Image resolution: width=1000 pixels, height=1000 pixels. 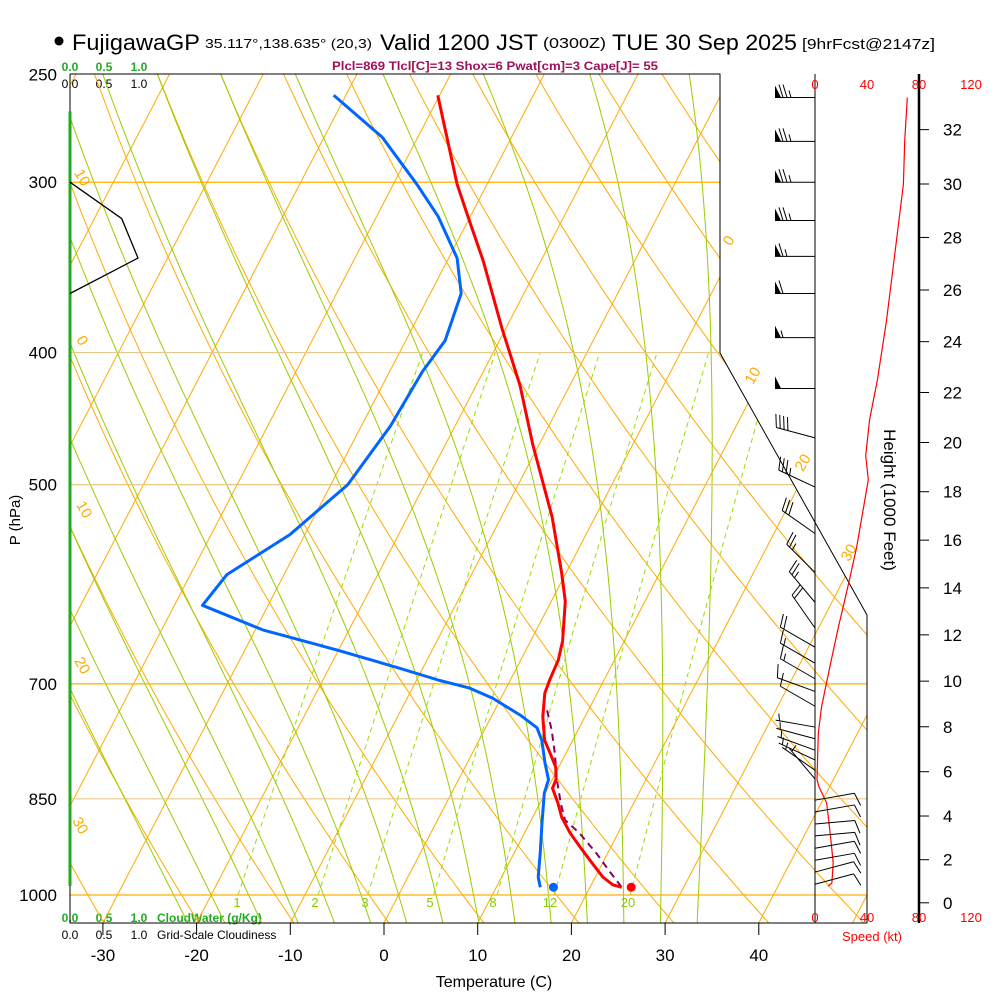 What do you see at coordinates (571, 955) in the screenshot?
I see `temperature-tick-label: 20` at bounding box center [571, 955].